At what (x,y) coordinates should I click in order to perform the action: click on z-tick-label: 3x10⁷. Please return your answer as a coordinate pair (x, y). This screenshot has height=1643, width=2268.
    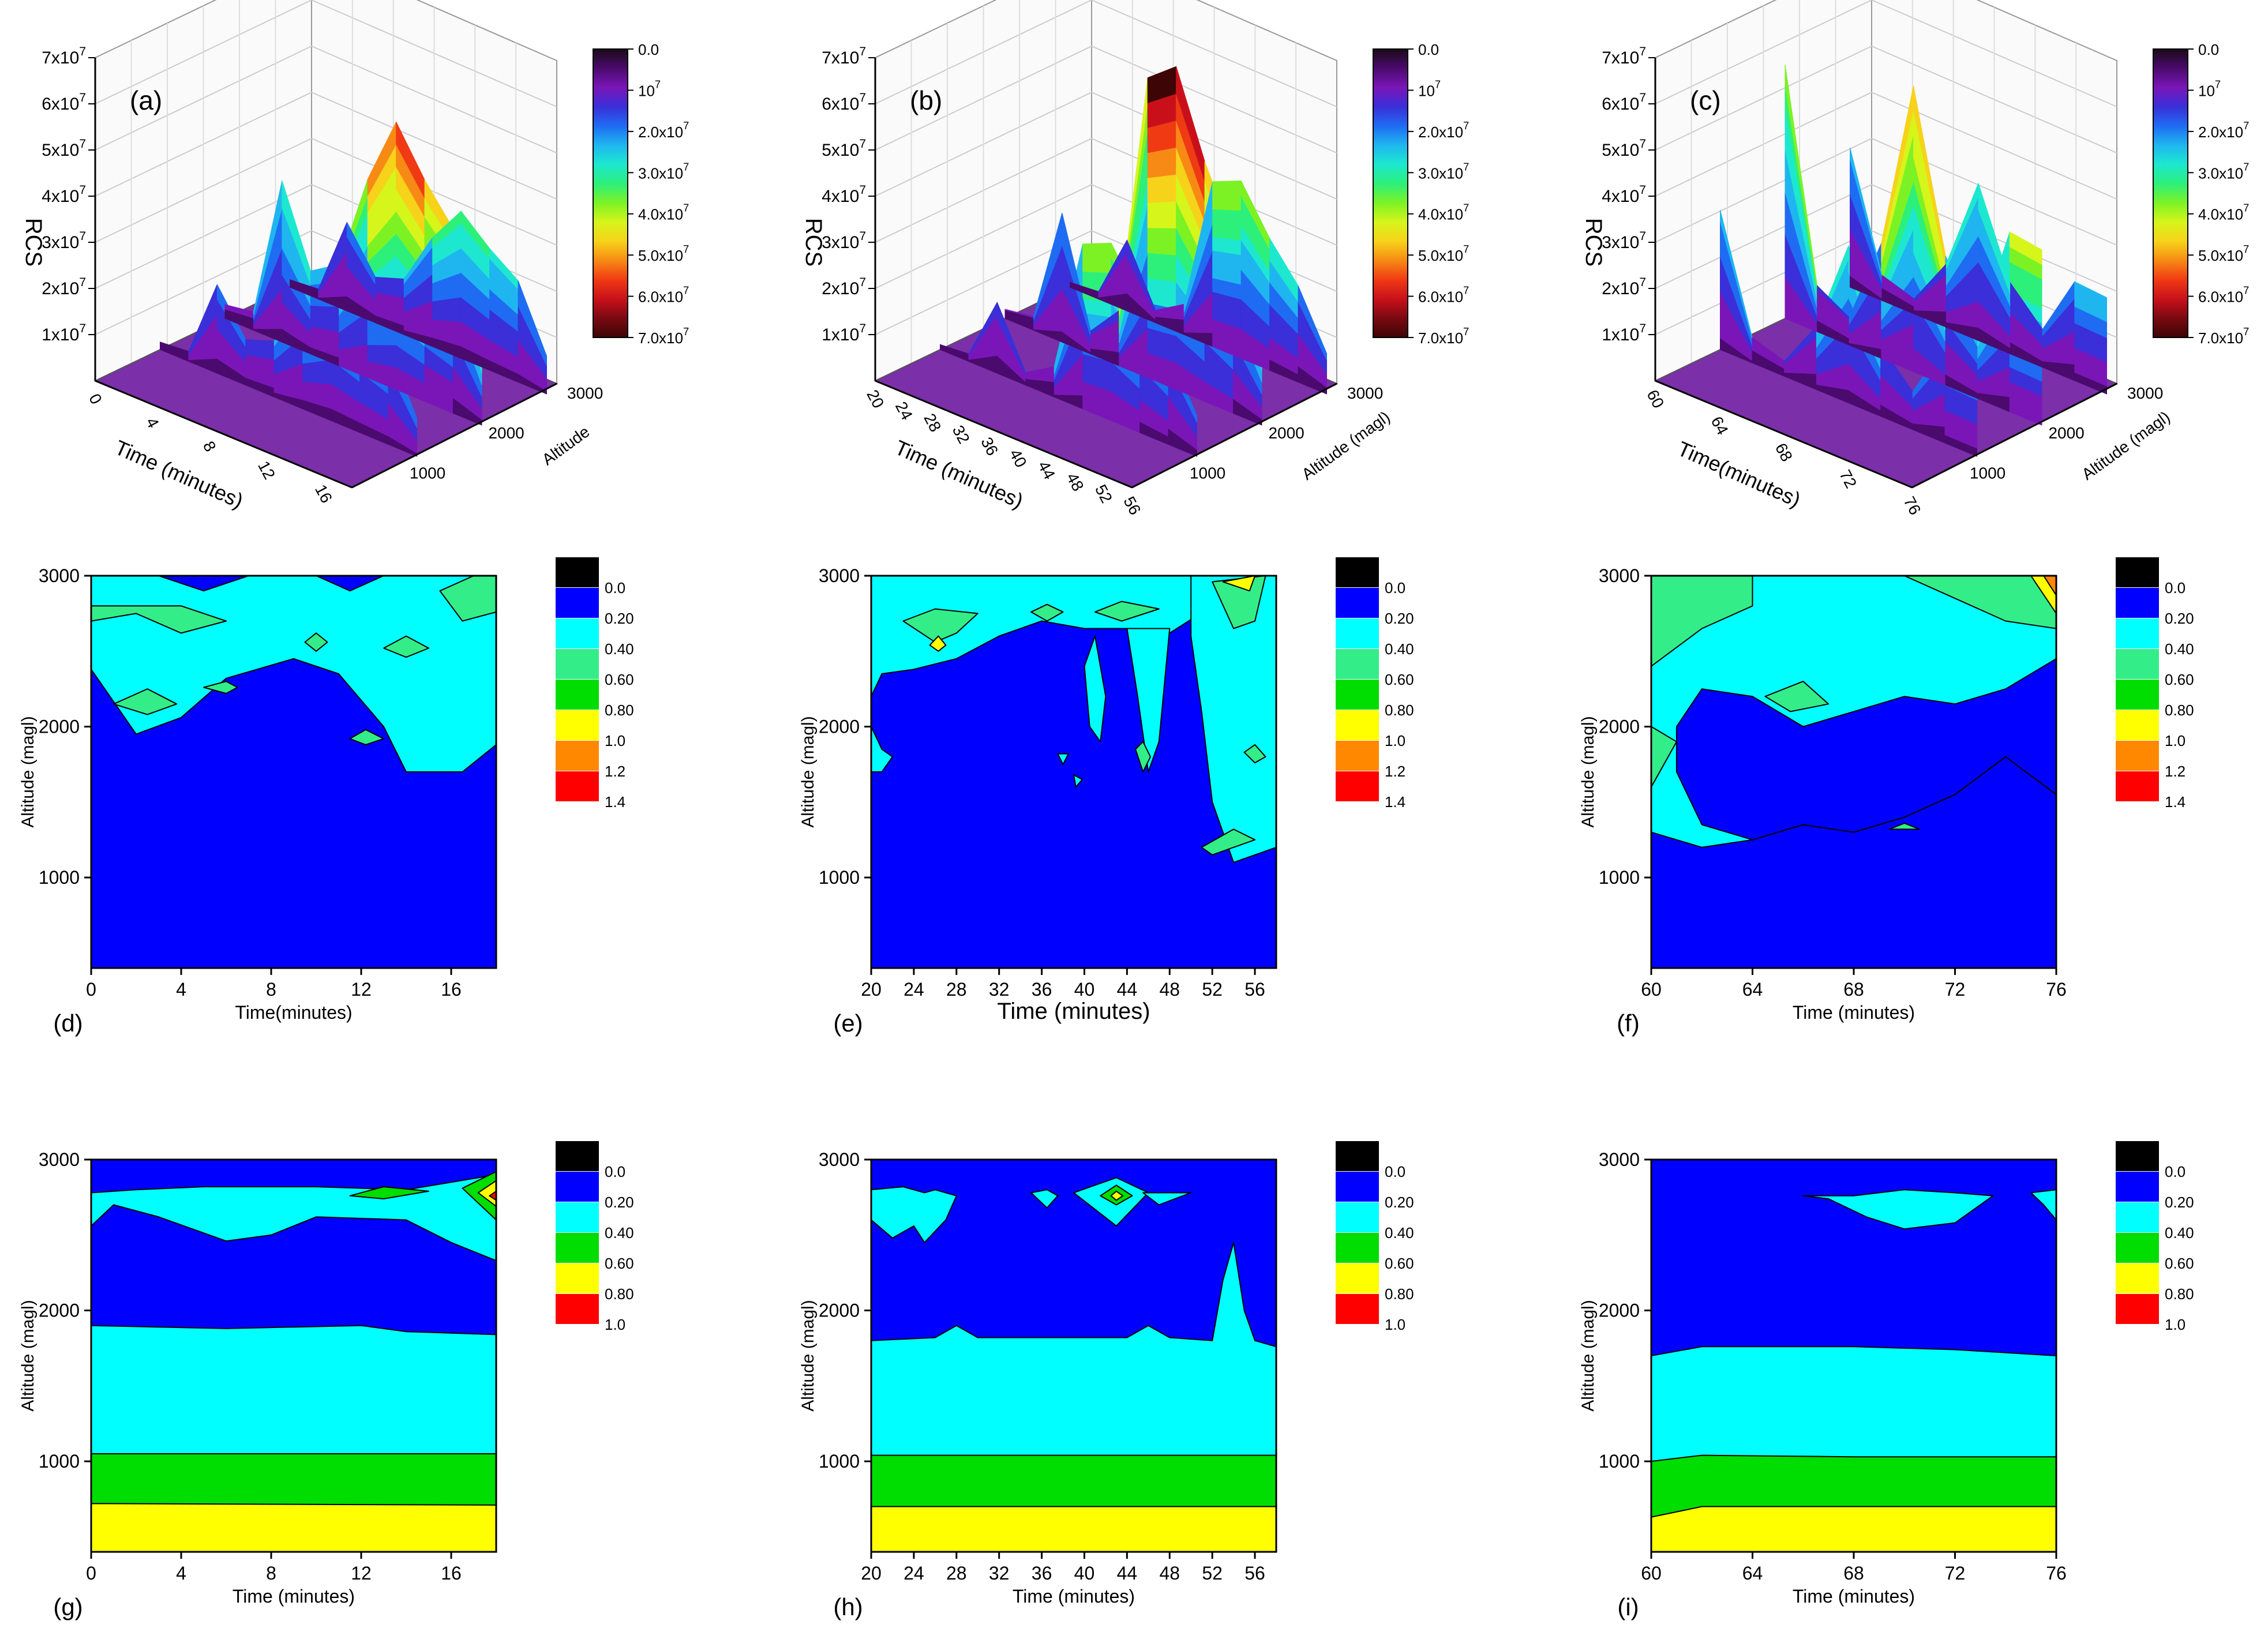
    Looking at the image, I should click on (64, 241).